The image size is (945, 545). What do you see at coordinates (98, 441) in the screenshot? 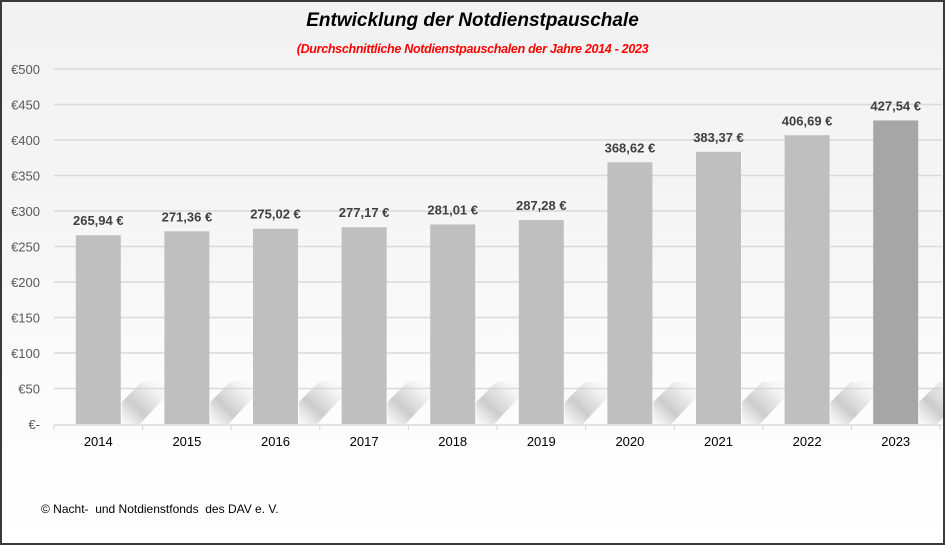
I see `x-tick-label-2014: 2014` at bounding box center [98, 441].